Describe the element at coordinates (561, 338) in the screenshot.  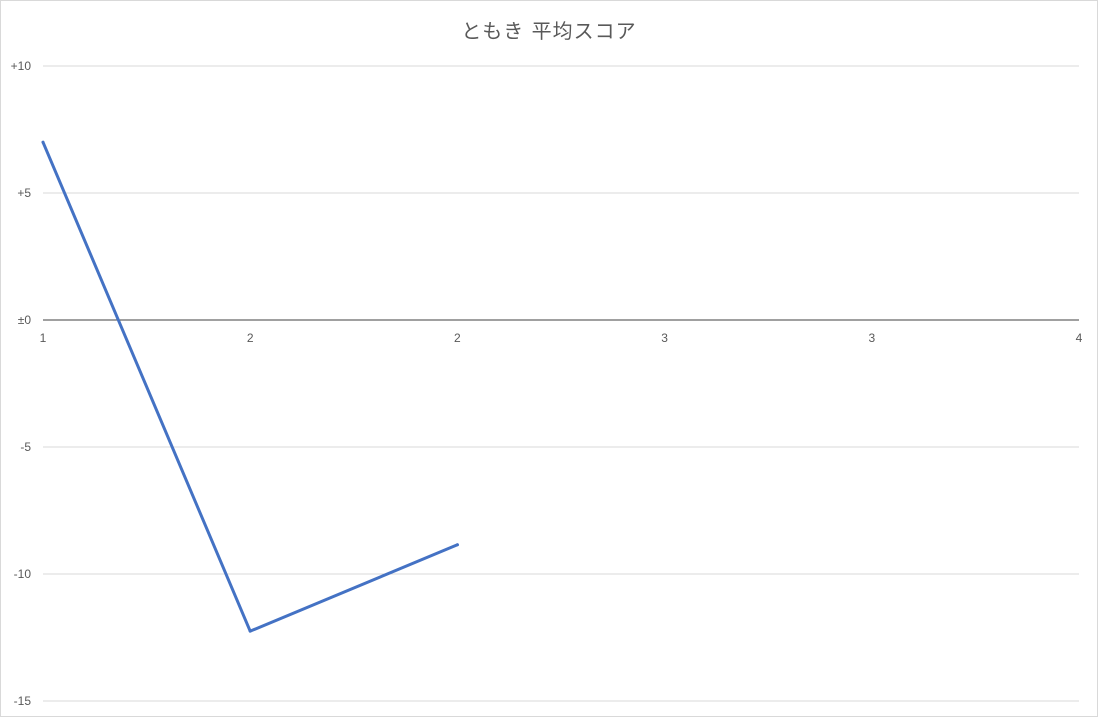
I see `x-tick-labels: 1 2 2 3 3 4` at that location.